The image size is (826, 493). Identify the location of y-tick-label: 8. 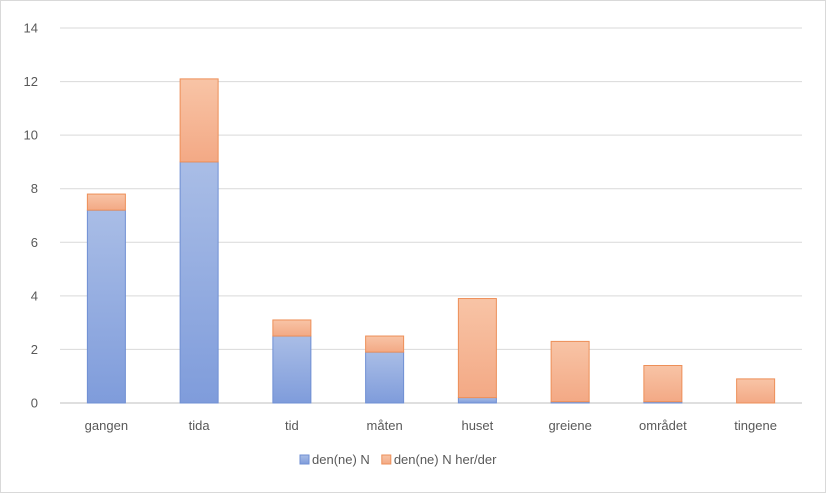
(34, 188).